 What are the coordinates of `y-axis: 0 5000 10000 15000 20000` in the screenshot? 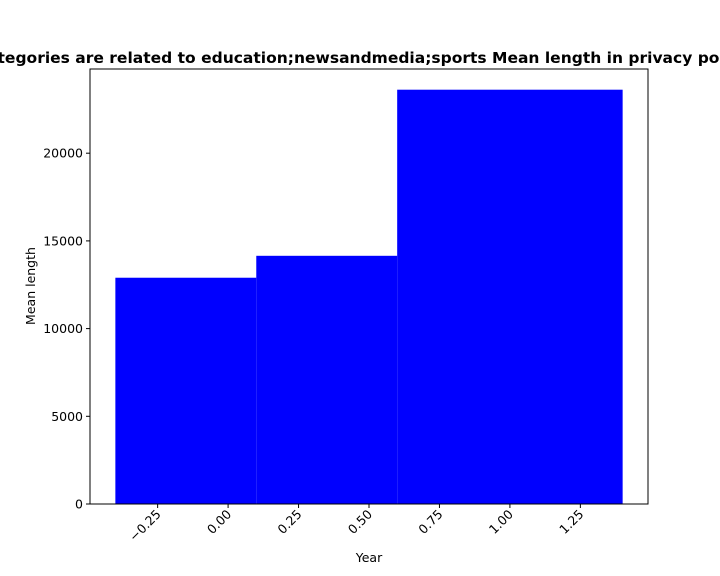 It's located at (66, 329).